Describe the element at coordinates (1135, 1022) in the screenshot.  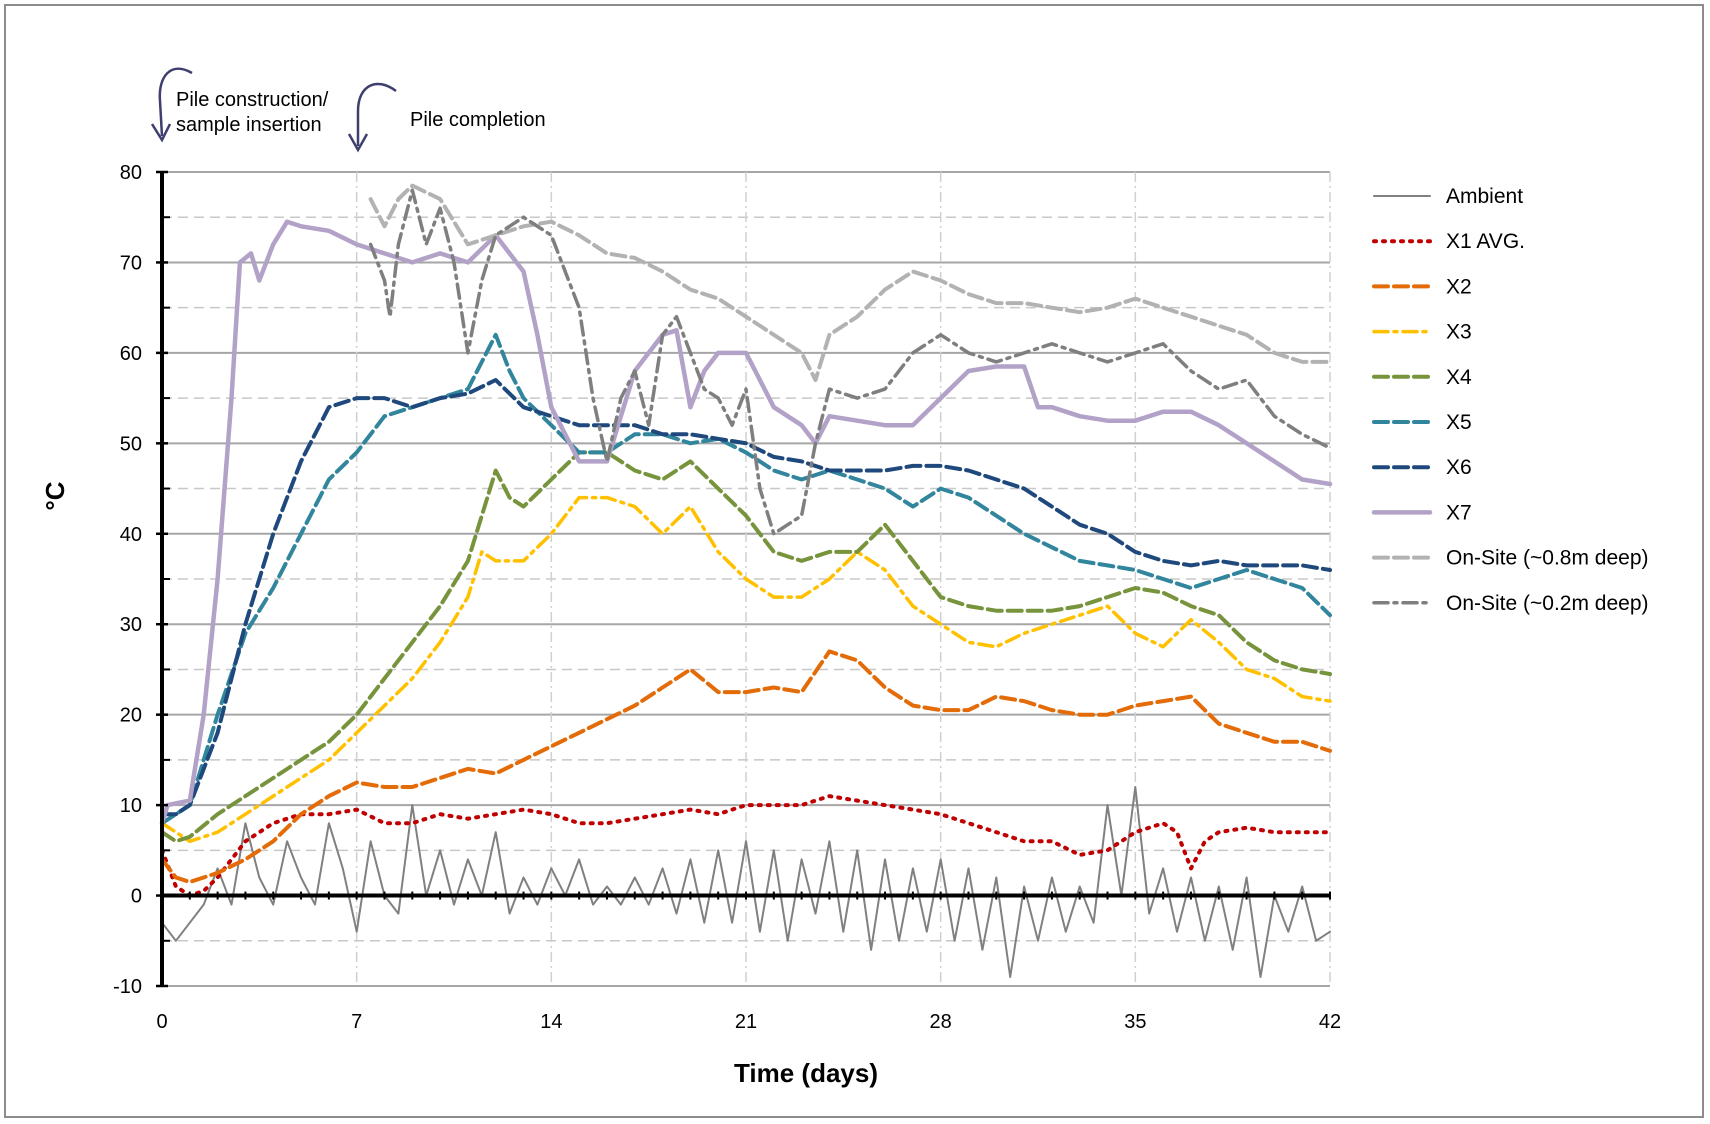
I see `x-tick-label: 35` at that location.